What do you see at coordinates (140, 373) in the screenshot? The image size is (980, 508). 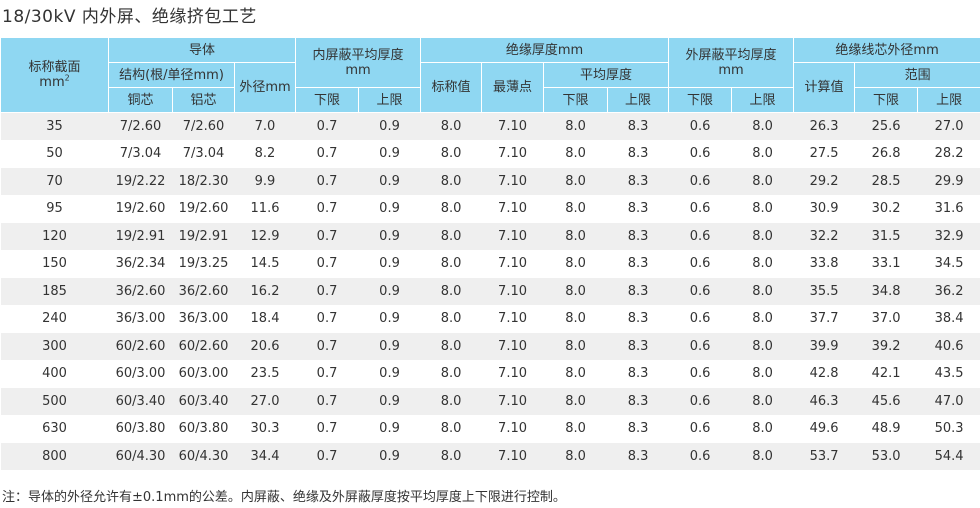 I see `table-cell: 60/3.00` at bounding box center [140, 373].